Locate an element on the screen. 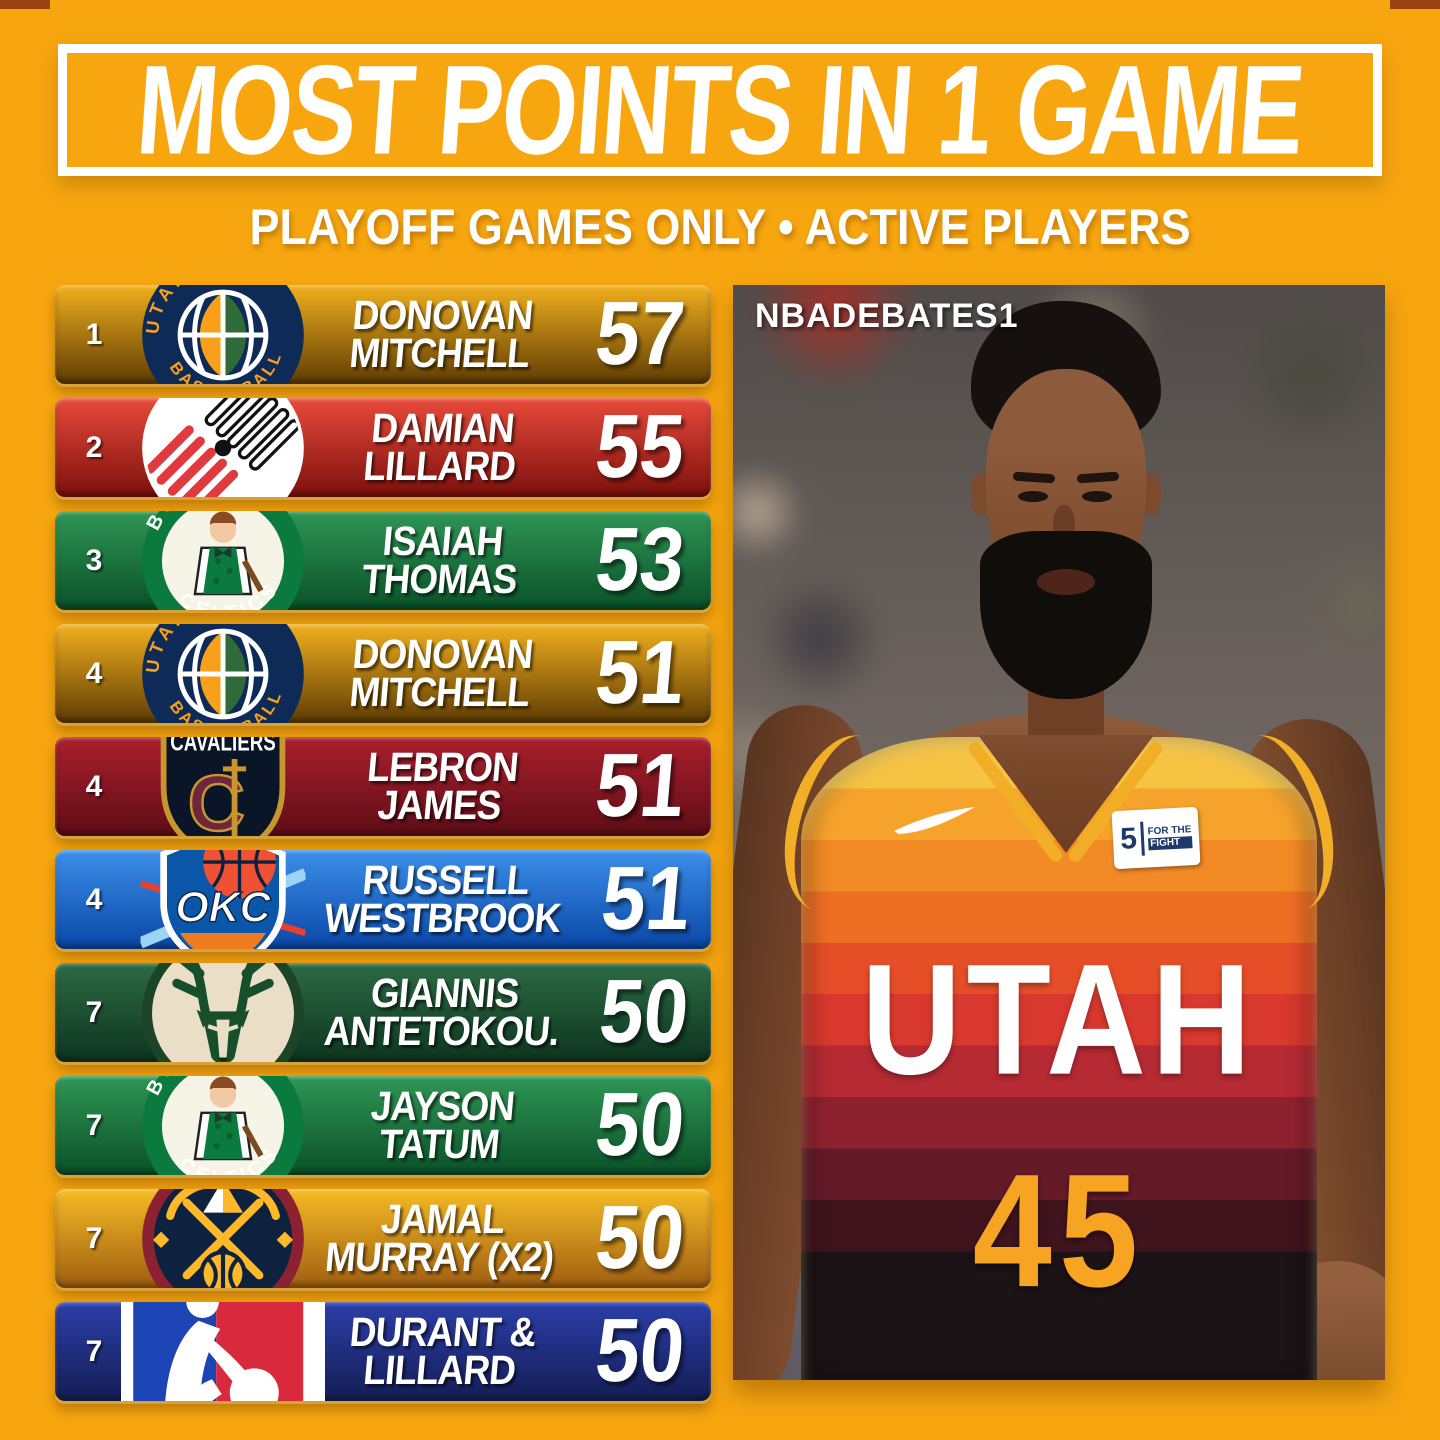  player-name-line1: JAYSON is located at coordinates (443, 1106).